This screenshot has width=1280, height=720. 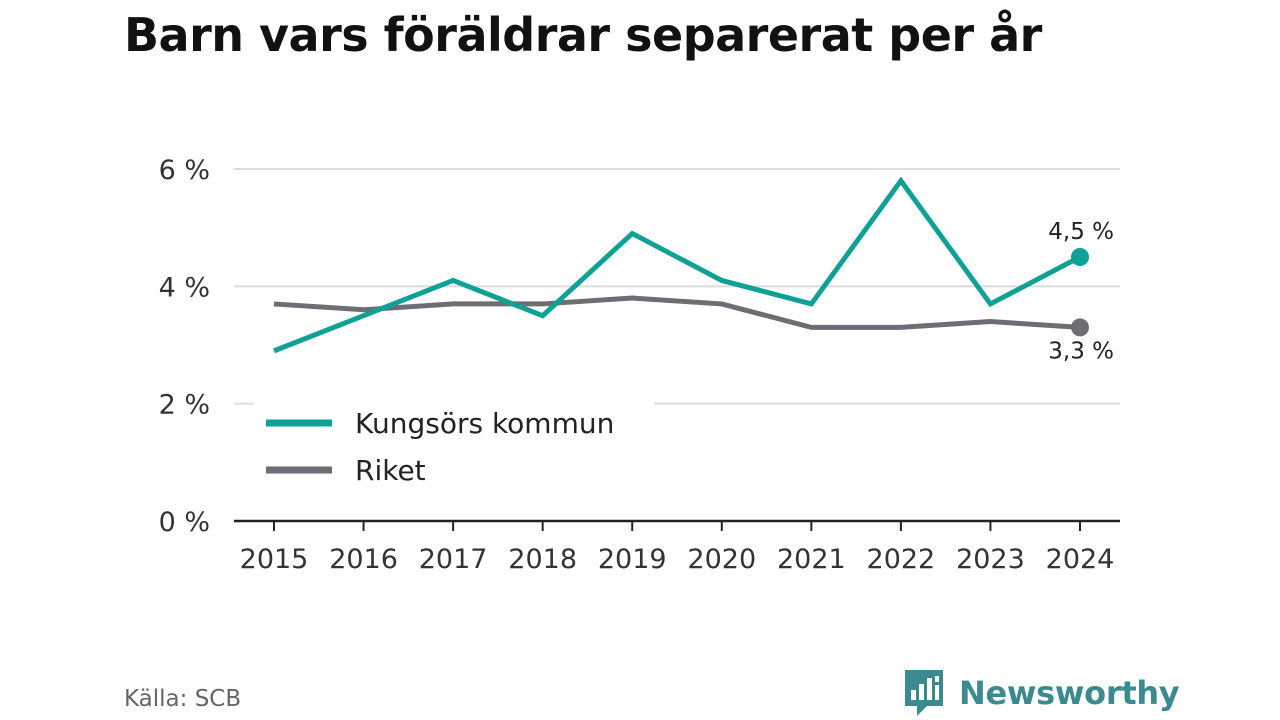 What do you see at coordinates (453, 559) in the screenshot?
I see `x-tick-label: 2017` at bounding box center [453, 559].